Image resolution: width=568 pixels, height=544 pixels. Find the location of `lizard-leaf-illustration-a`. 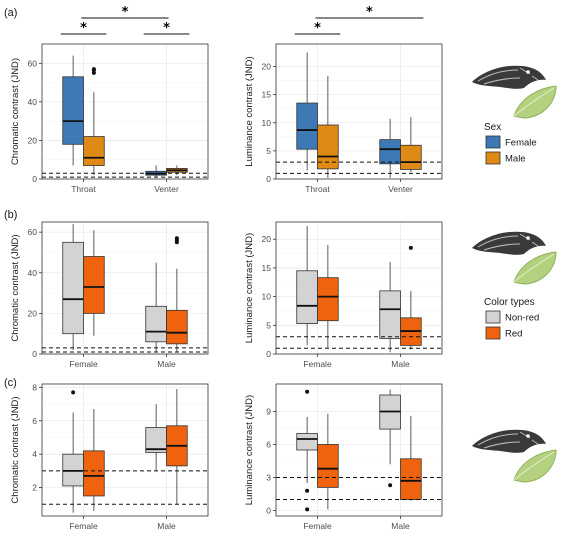

lizard-leaf-illustration-a is located at coordinates (514, 92).